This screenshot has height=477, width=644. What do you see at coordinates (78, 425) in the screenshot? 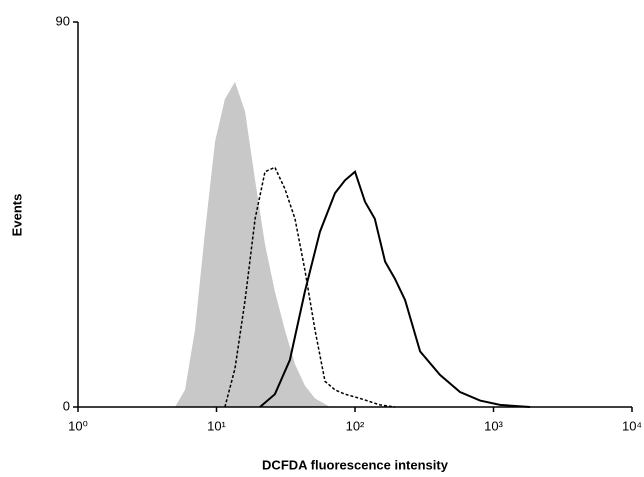
I see `x-tick-label: 10⁰` at bounding box center [78, 425].